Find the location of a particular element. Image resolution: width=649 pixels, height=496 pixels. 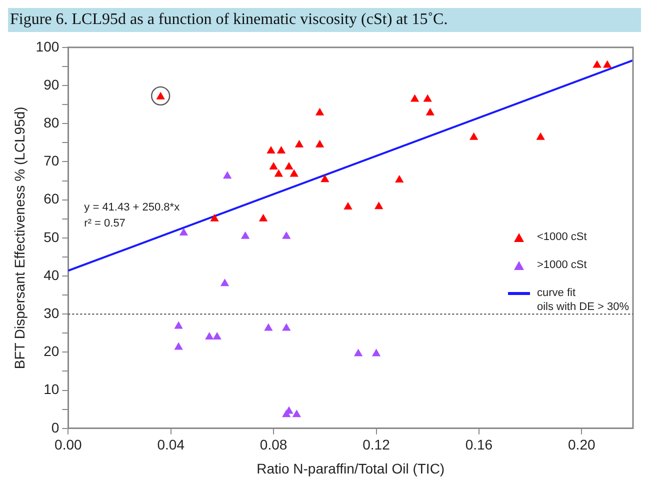

annotation: r² = 0.57 is located at coordinates (105, 223).